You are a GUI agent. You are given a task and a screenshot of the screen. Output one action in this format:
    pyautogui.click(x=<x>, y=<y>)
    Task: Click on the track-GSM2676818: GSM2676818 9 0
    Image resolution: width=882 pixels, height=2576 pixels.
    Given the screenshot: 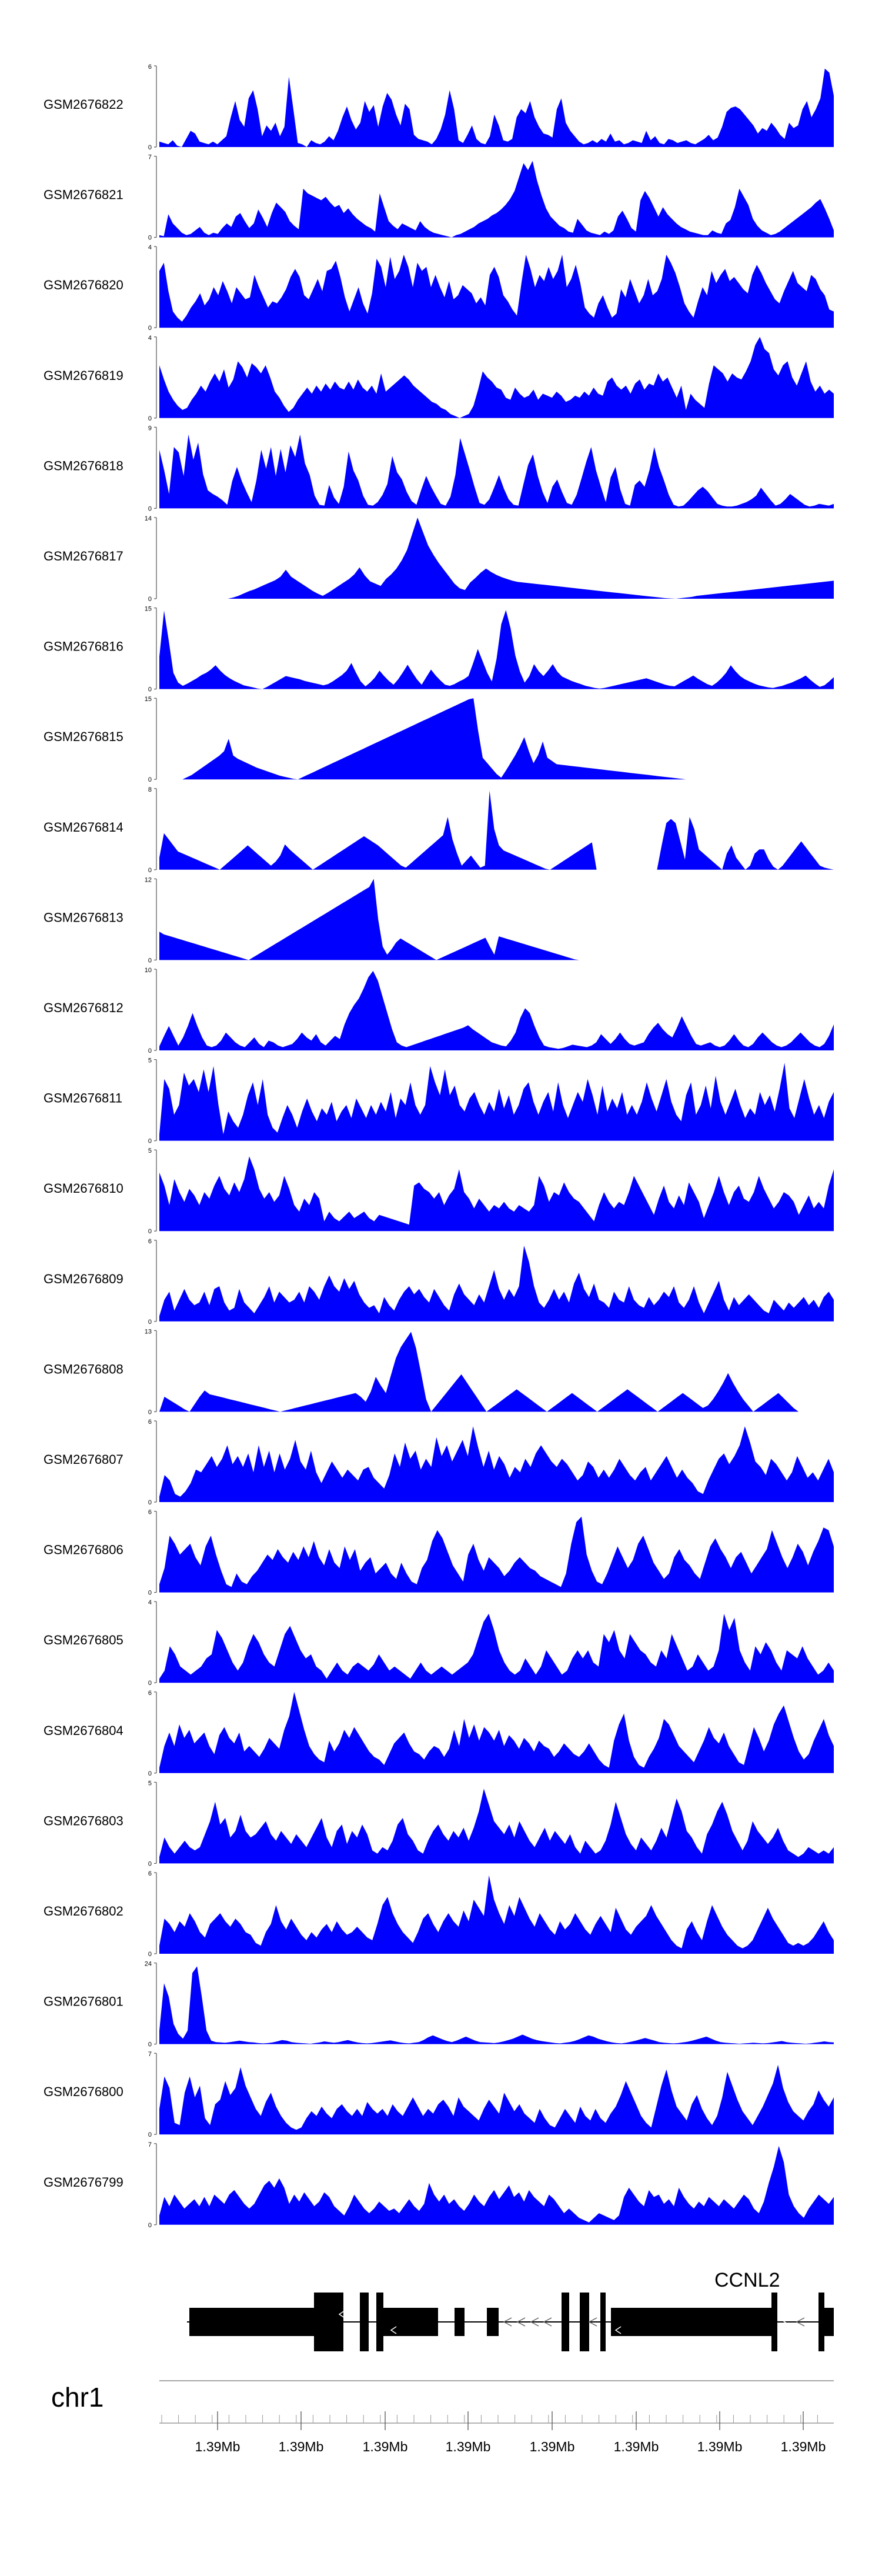 What is the action you would take?
    pyautogui.click(x=439, y=468)
    